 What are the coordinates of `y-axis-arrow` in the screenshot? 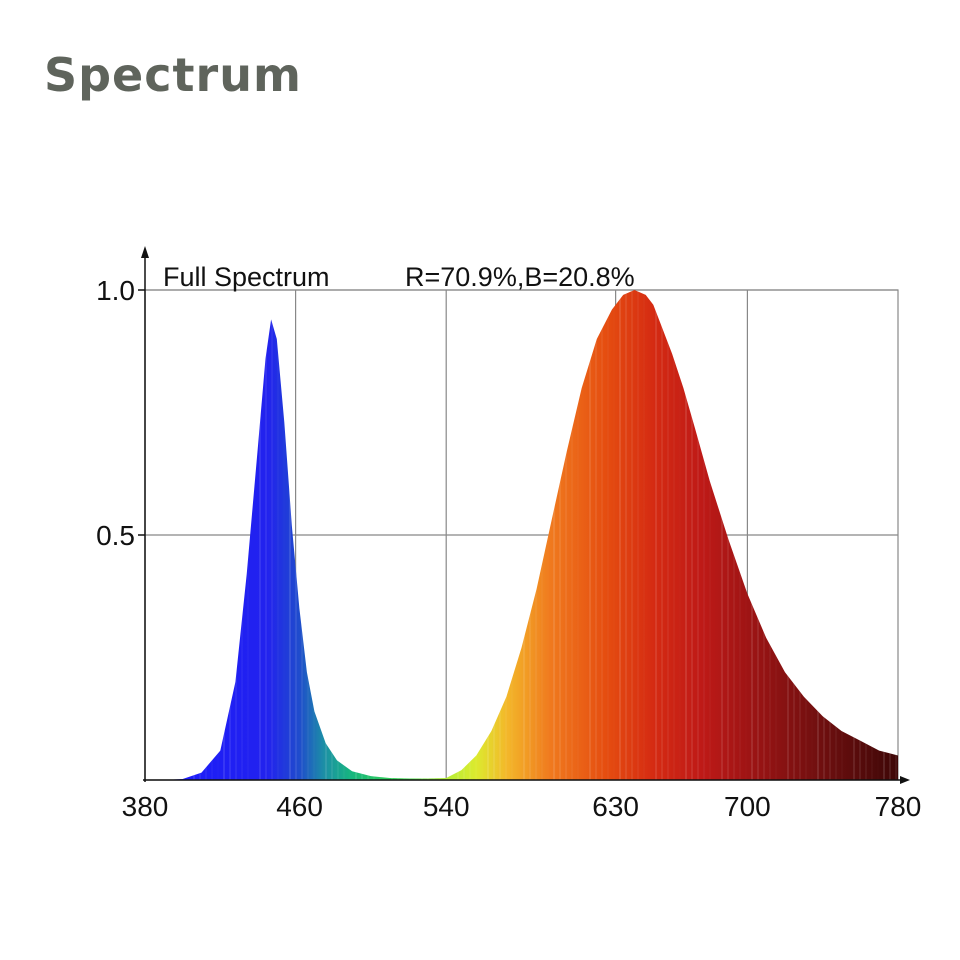 It's located at (145, 252).